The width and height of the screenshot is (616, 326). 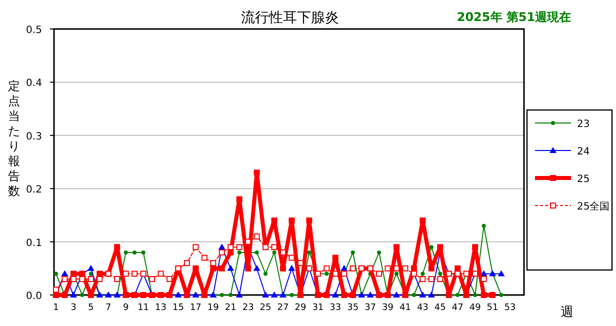 I want to click on y-tick-label: 0.2, so click(x=34, y=190).